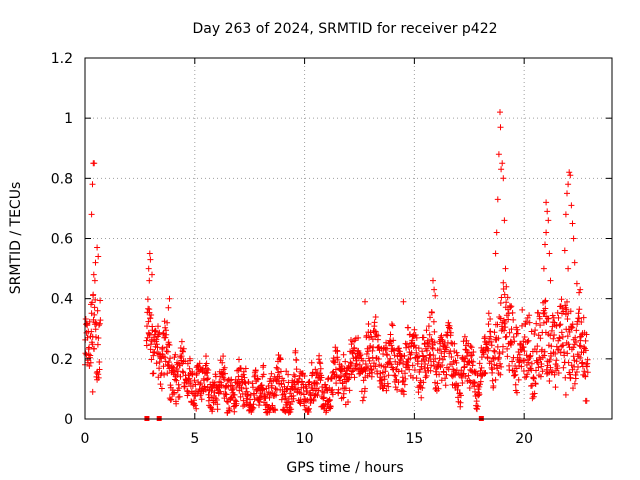 The width and height of the screenshot is (640, 480). Describe the element at coordinates (68, 119) in the screenshot. I see `y-tick-label: 1` at that location.